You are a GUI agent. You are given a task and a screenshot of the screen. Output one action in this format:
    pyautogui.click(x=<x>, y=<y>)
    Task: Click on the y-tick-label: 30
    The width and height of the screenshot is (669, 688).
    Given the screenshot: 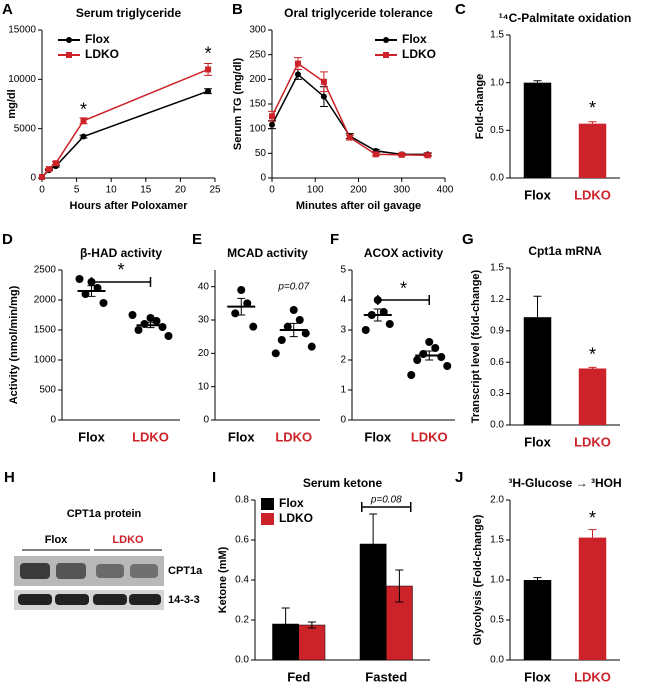 What is the action you would take?
    pyautogui.click(x=204, y=320)
    